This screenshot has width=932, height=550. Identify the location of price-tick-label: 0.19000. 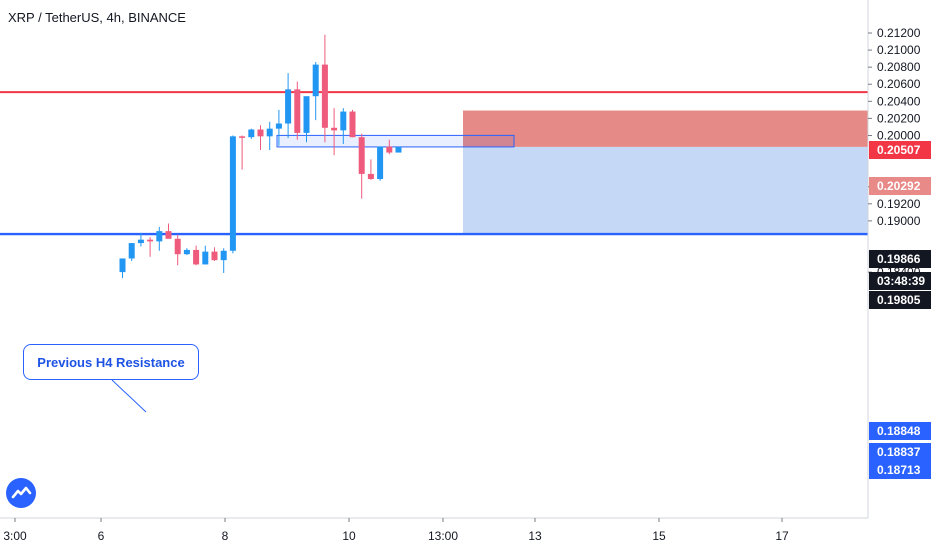
(899, 221).